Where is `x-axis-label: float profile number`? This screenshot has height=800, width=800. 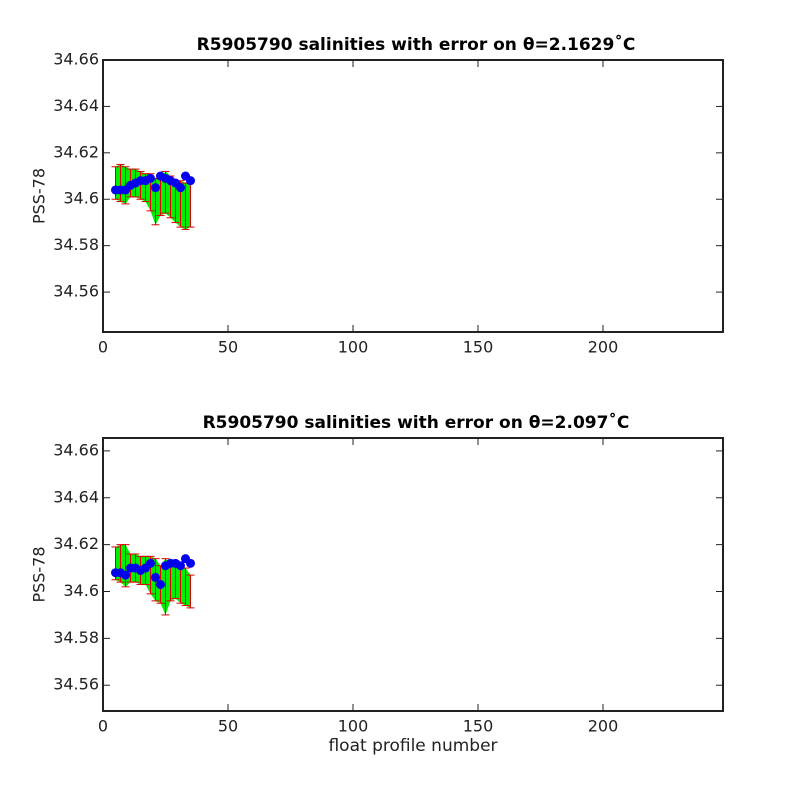
x-axis-label: float profile number is located at coordinates (412, 746).